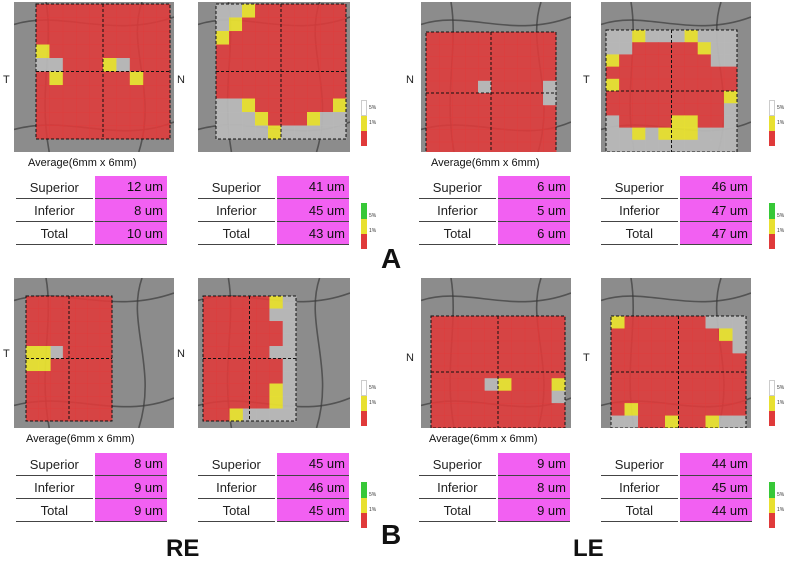  What do you see at coordinates (588, 548) in the screenshot?
I see `left-eye-label: LE` at bounding box center [588, 548].